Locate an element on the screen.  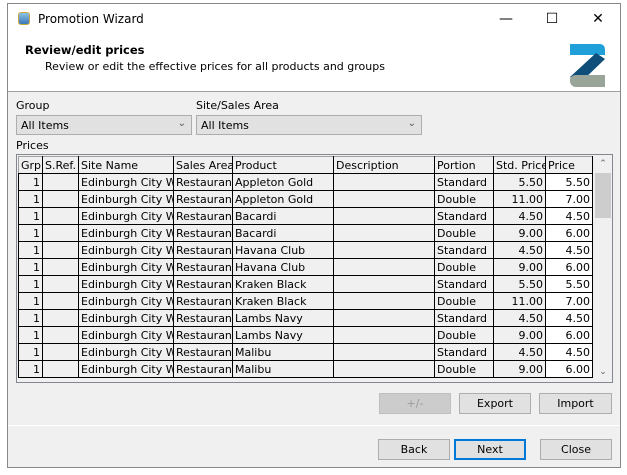
plus-minus-button: +/- is located at coordinates (415, 403).